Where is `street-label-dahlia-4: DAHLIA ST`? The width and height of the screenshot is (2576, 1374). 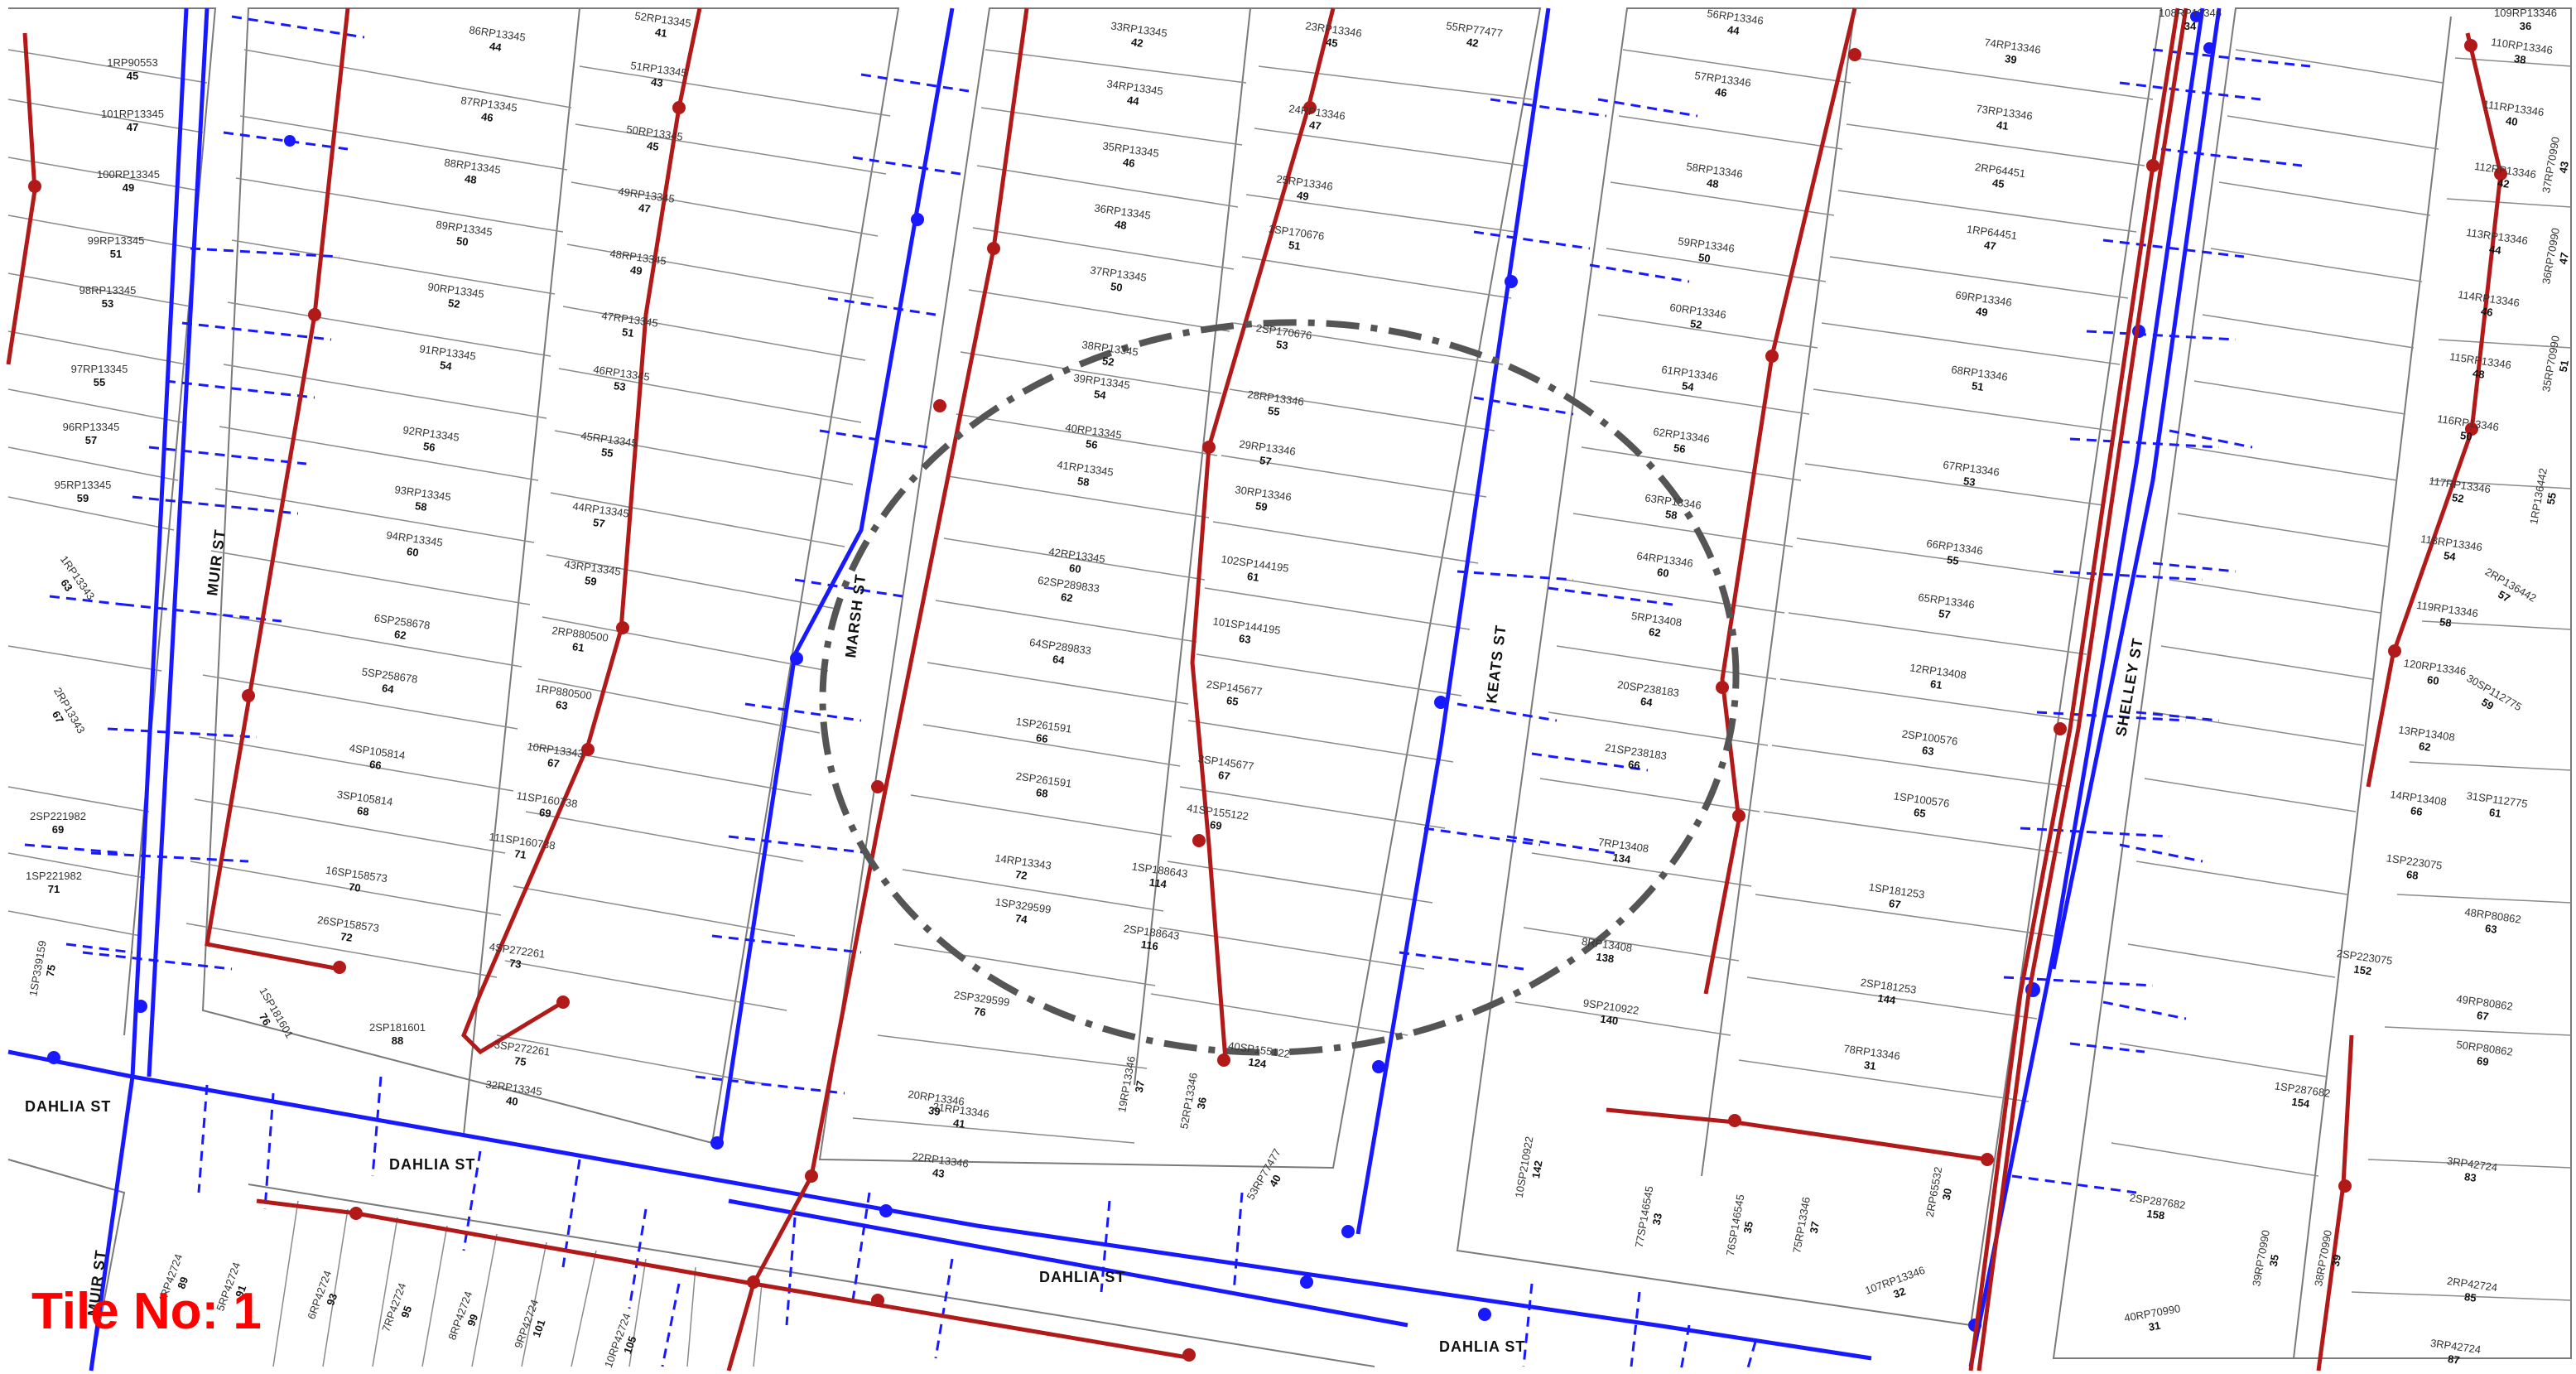
street-label-dahlia-4: DAHLIA ST is located at coordinates (1482, 1346).